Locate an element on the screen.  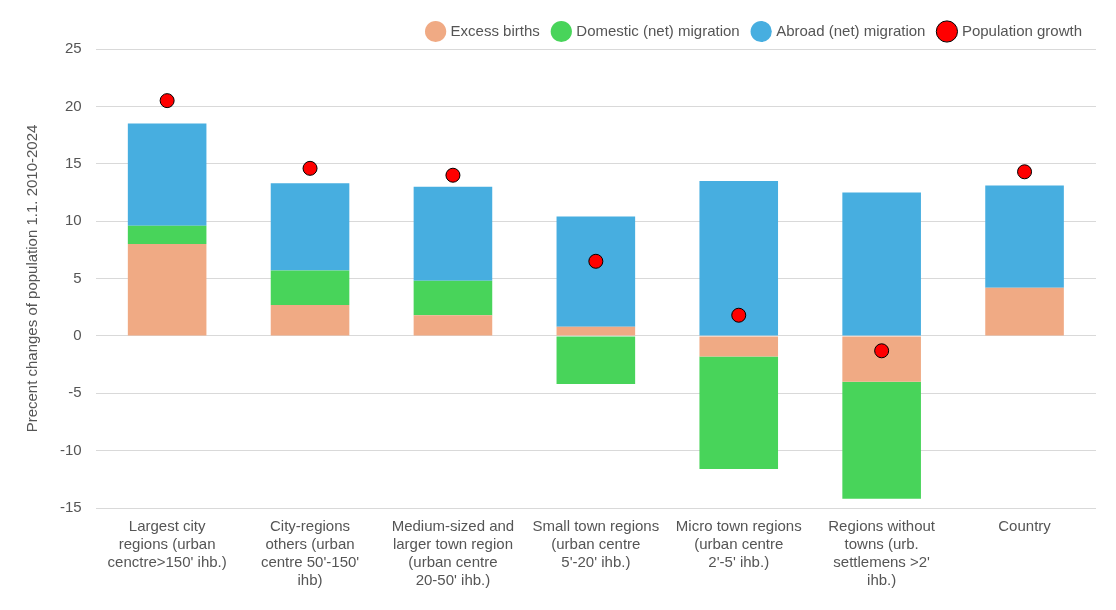
x-tick-label: Micro town regions (urban centre 2'-5' ihb.) is located at coordinates (738, 544).